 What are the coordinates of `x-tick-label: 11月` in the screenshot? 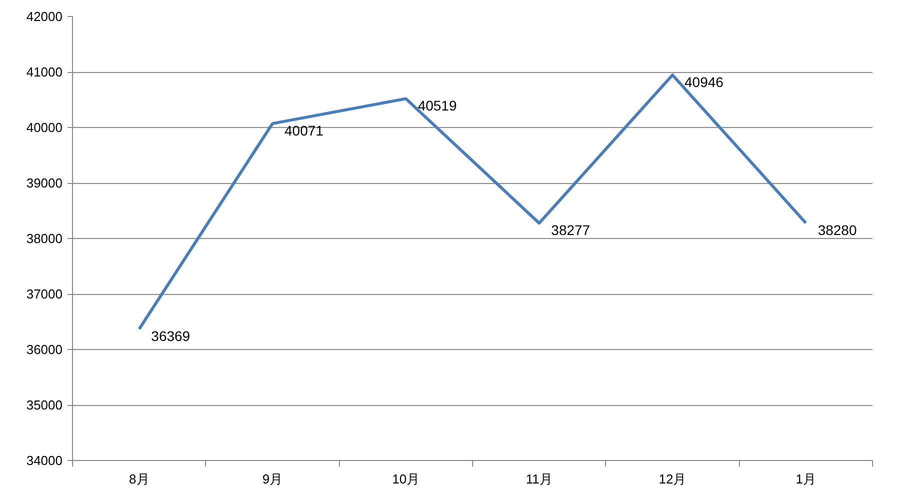 It's located at (539, 479).